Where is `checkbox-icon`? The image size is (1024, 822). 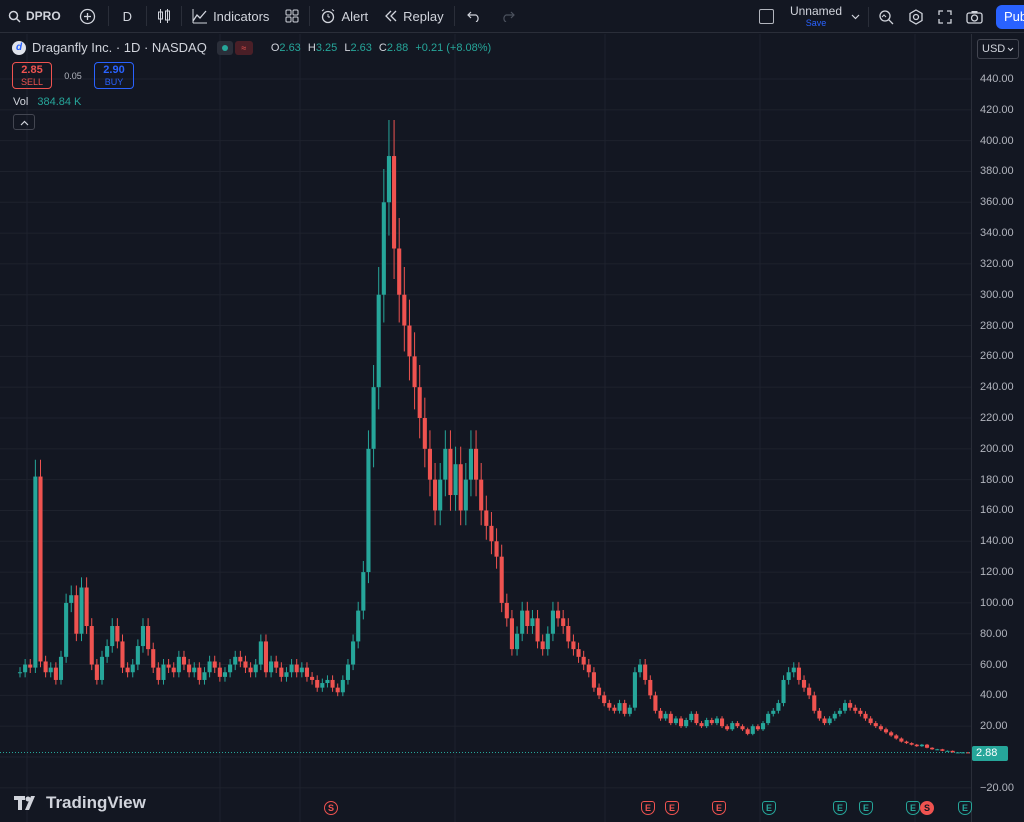 checkbox-icon is located at coordinates (766, 16).